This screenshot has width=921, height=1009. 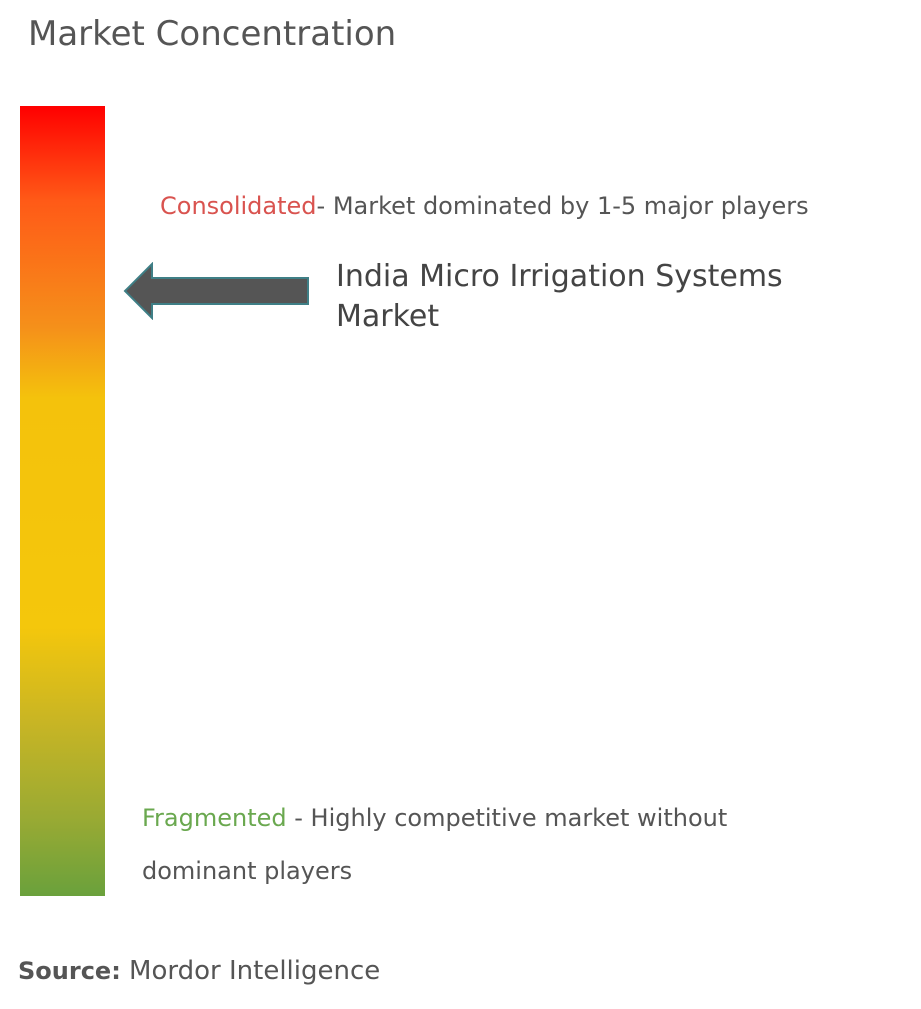 What do you see at coordinates (214, 818) in the screenshot?
I see `fragmented-term: Fragmented` at bounding box center [214, 818].